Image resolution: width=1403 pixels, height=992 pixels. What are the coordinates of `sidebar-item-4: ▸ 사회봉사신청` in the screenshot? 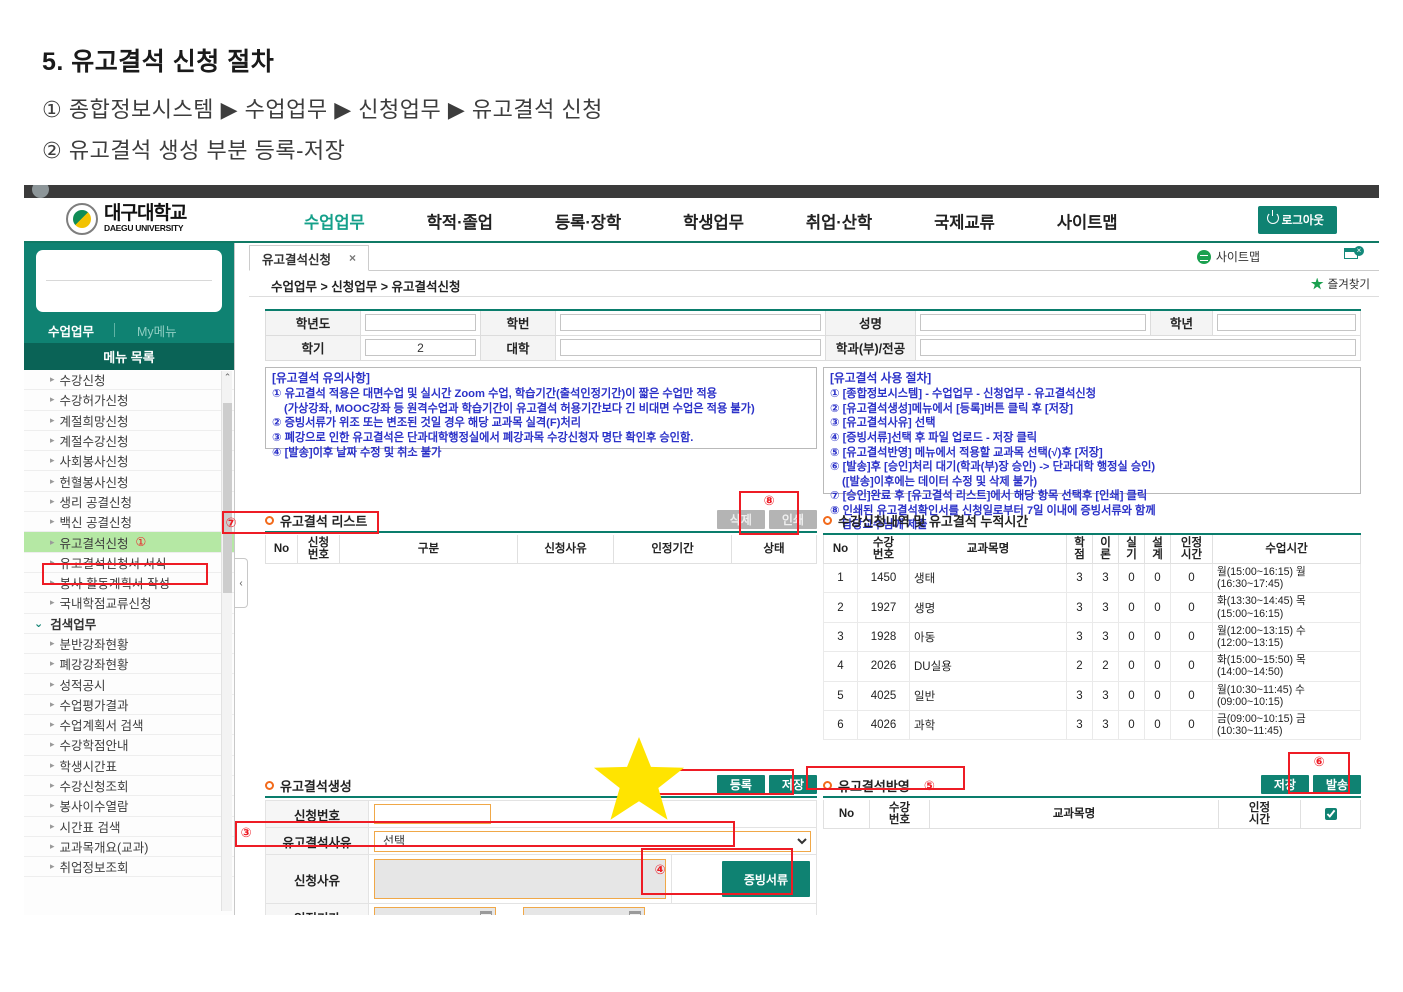 It's located at (129, 461).